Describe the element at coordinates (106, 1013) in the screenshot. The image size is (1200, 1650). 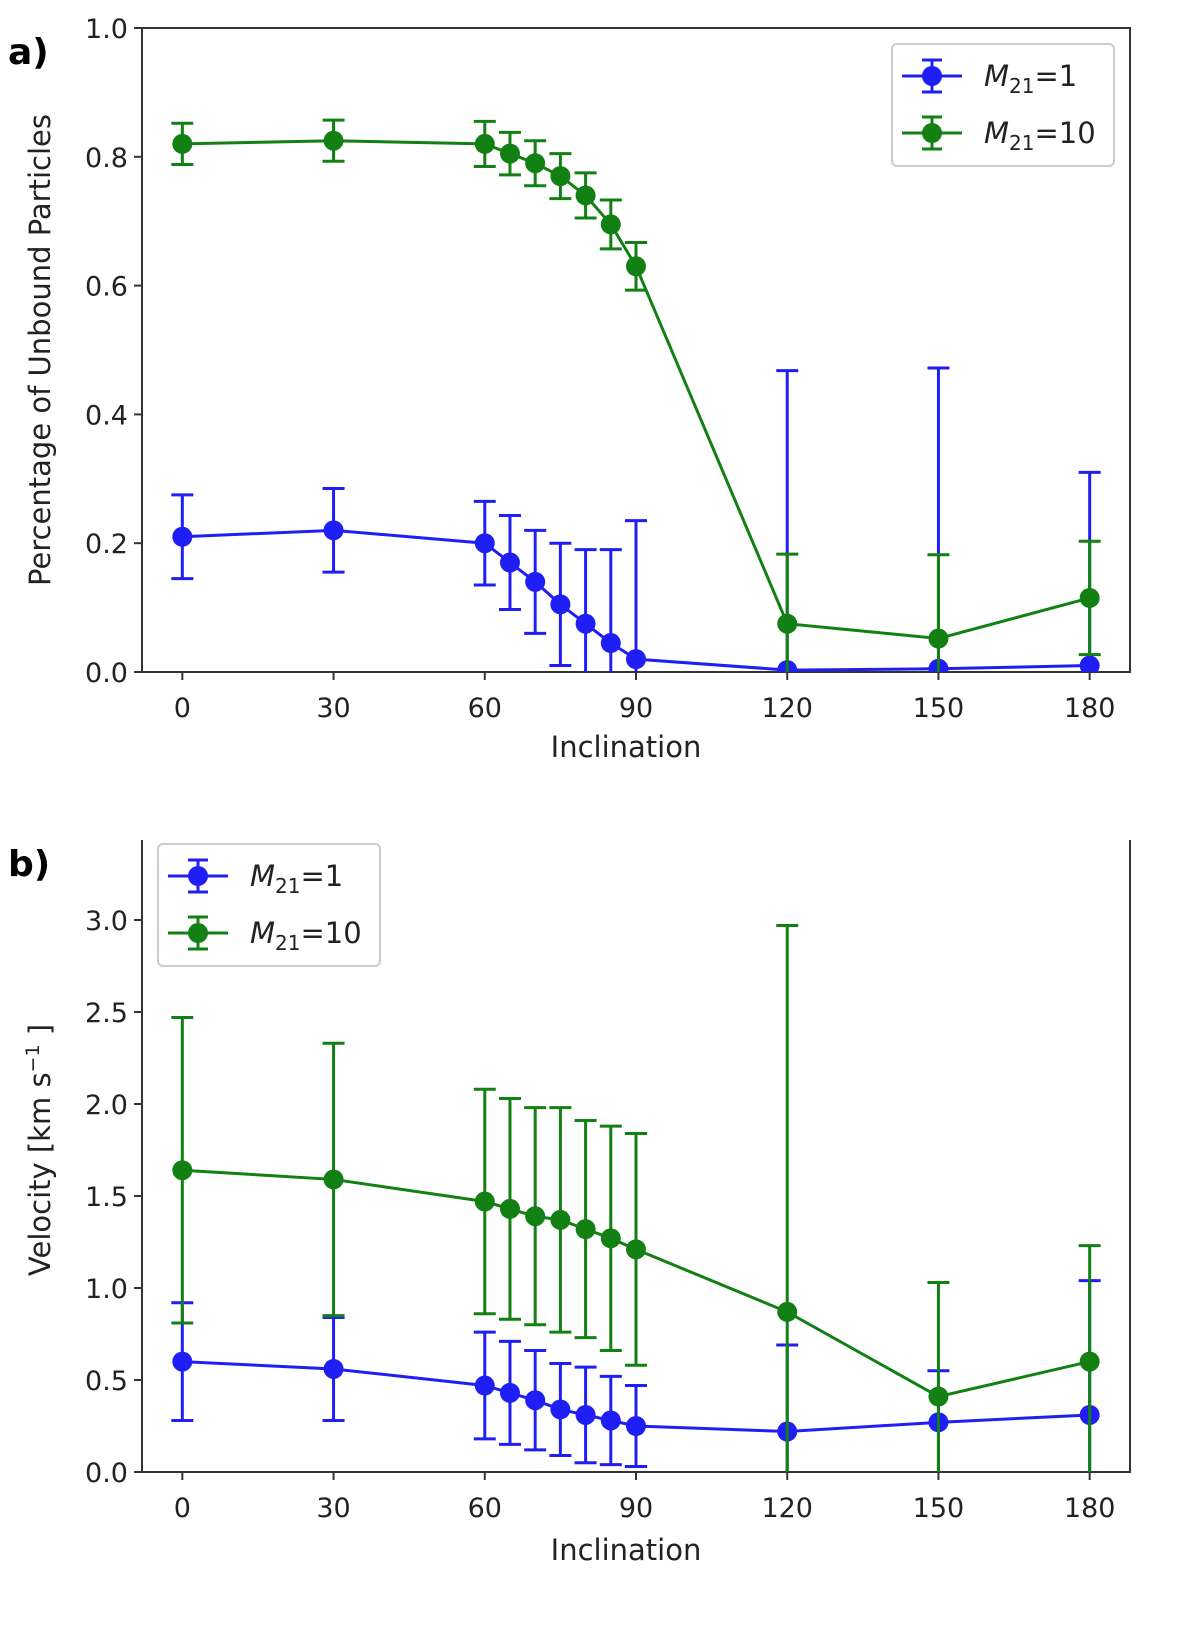
I see `y-tick-label: 2.5` at that location.